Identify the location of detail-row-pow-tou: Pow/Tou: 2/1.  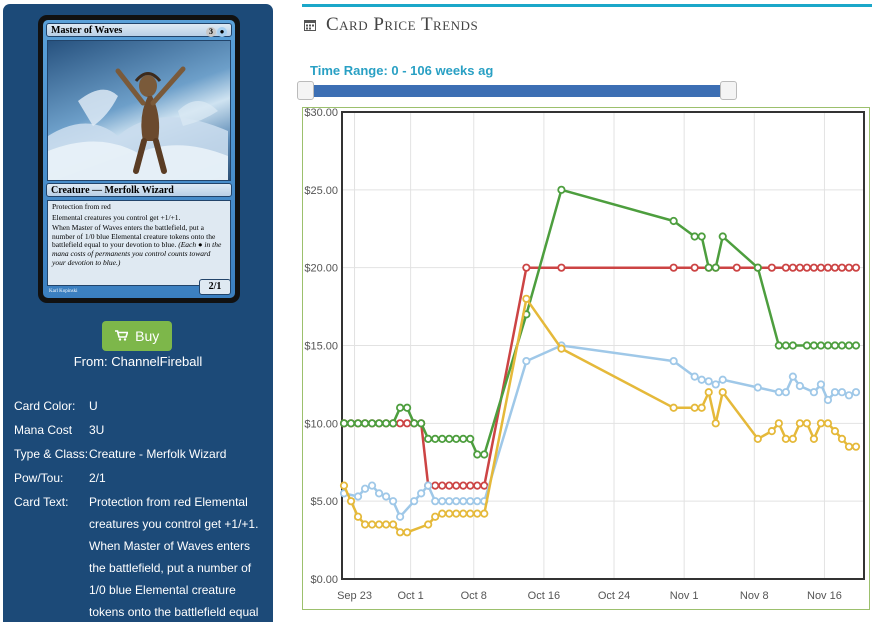
(141, 478).